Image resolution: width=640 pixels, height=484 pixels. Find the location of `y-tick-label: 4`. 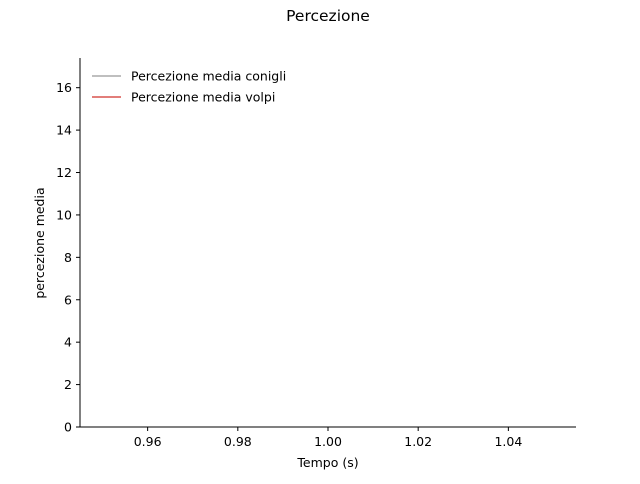

y-tick-label: 4 is located at coordinates (68, 342).